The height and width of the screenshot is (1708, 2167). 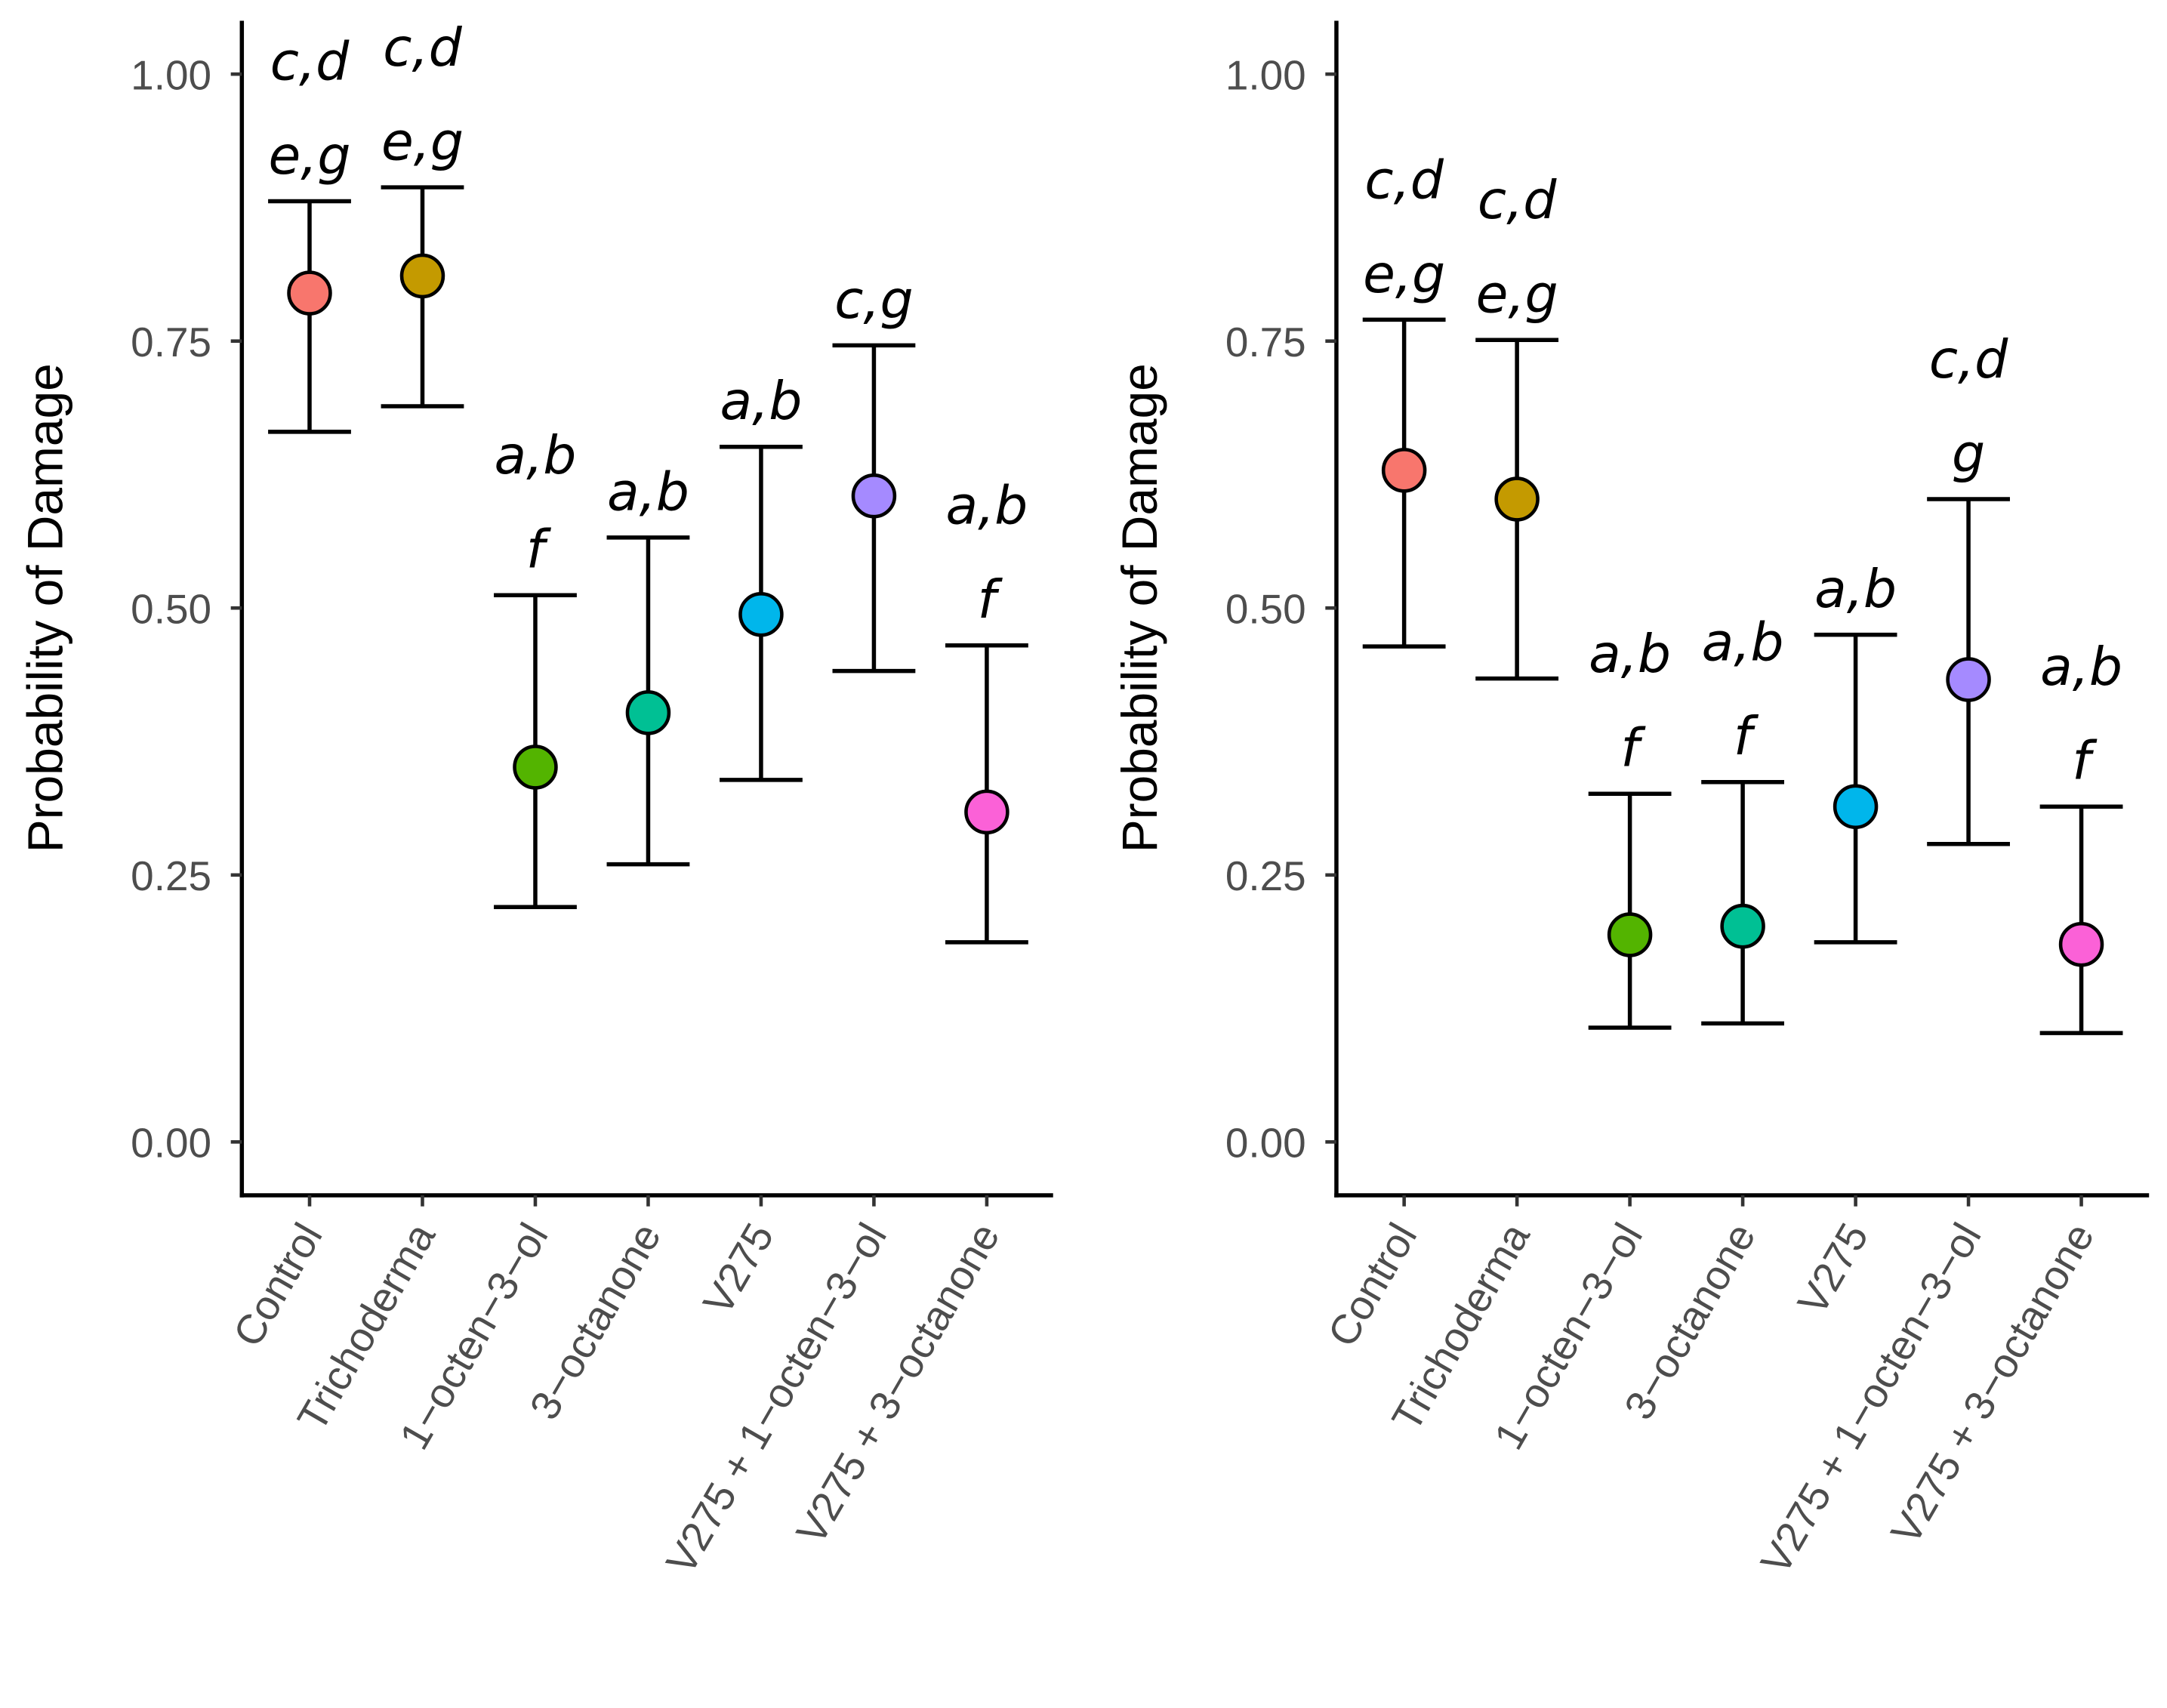 I want to click on significance-letter: c,g, so click(x=874, y=300).